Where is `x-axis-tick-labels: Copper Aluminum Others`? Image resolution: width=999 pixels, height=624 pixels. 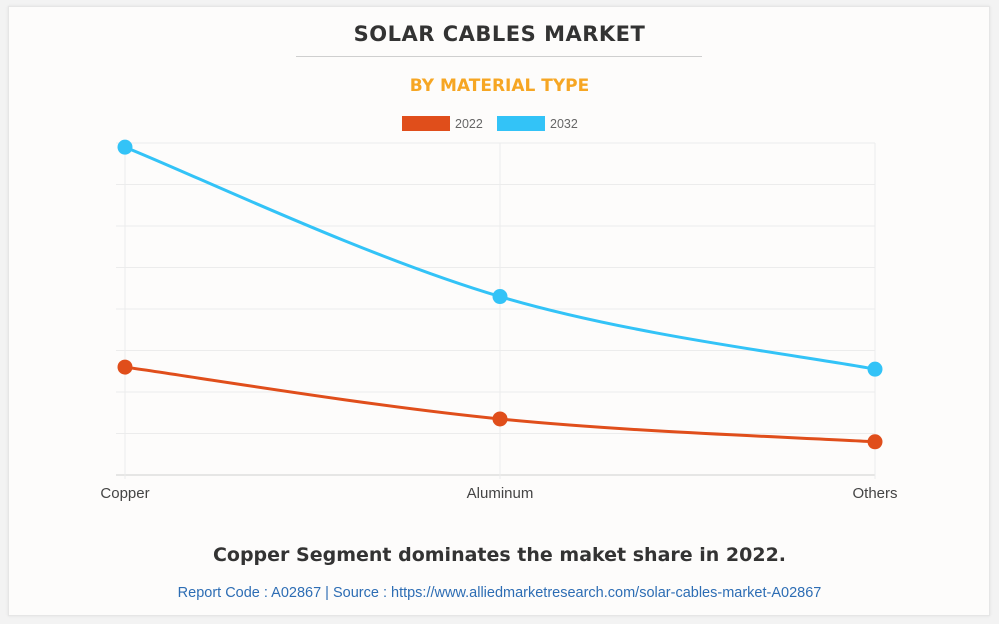 x-axis-tick-labels: Copper Aluminum Others is located at coordinates (498, 493).